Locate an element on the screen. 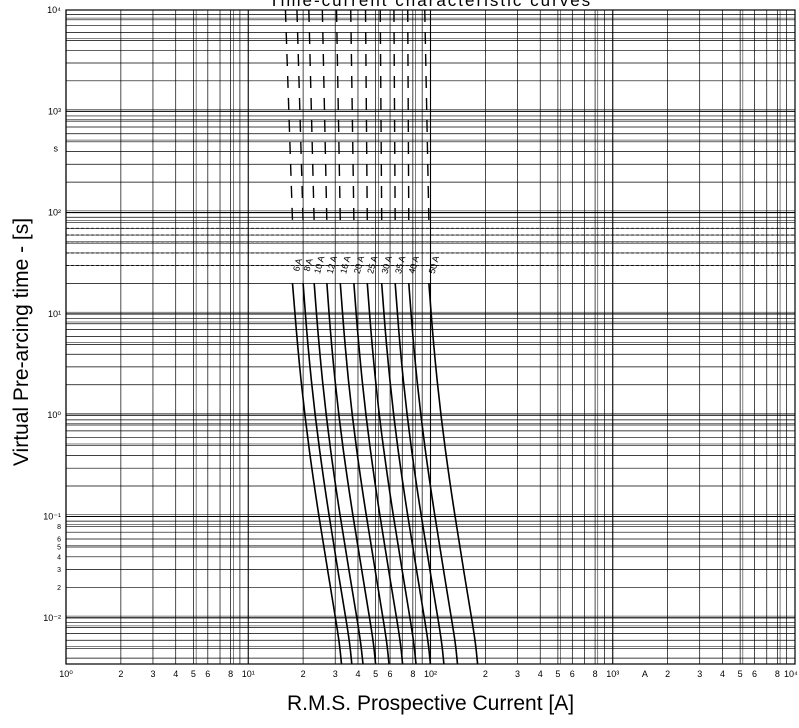 Image resolution: width=799 pixels, height=728 pixels. series-curve-35a is located at coordinates (419, 474).